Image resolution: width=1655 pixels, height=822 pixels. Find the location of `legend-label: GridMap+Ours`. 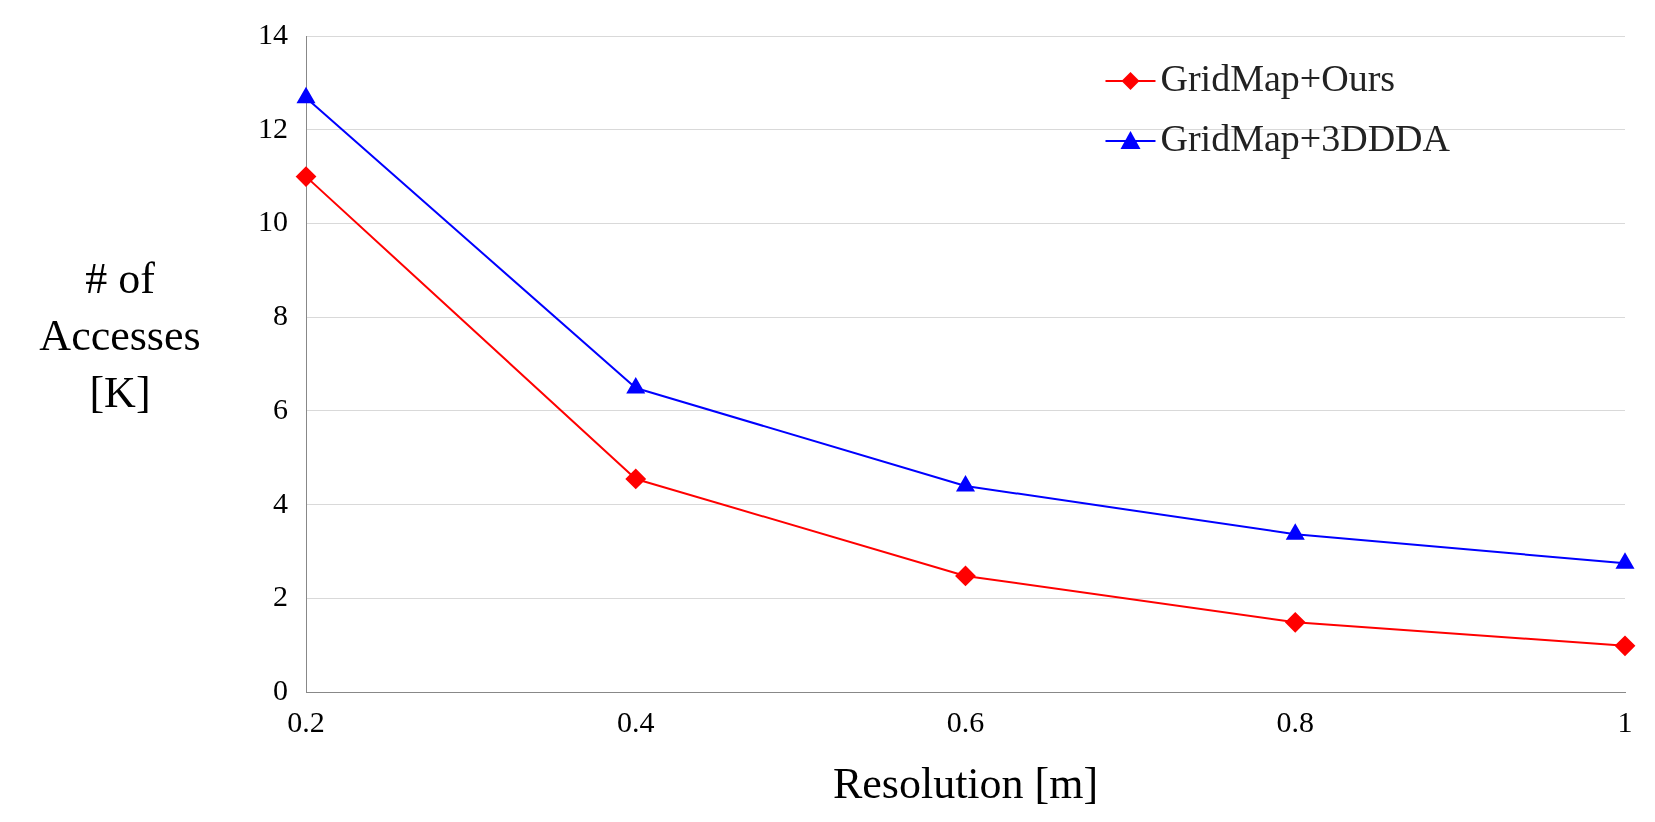

legend-label: GridMap+Ours is located at coordinates (1278, 77).